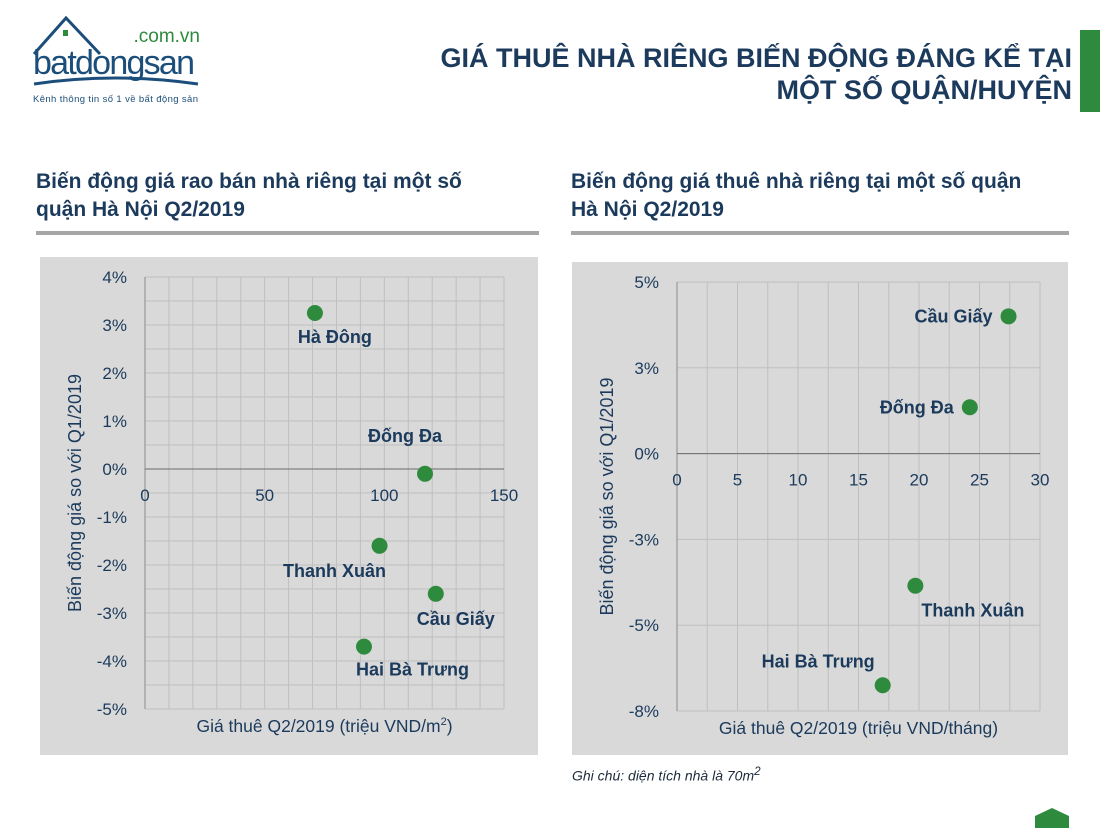 Image resolution: width=1100 pixels, height=828 pixels. I want to click on y-tick-label: -4%, so click(112, 661).